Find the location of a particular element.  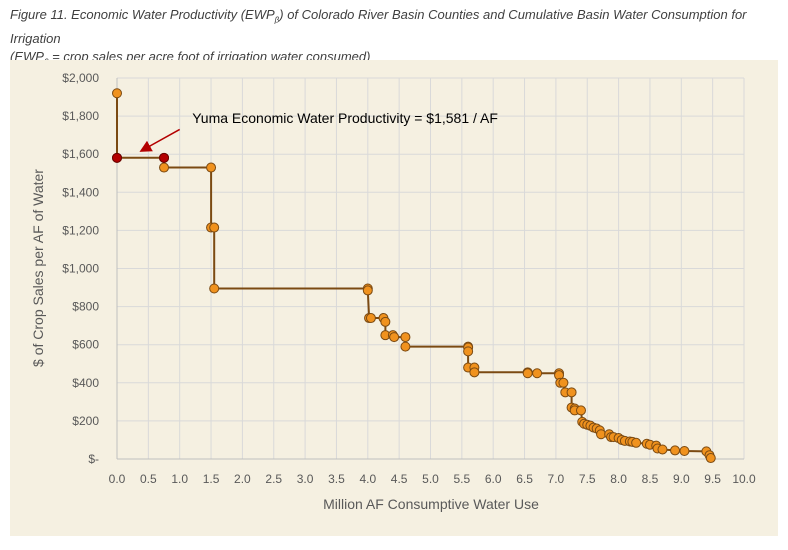

y-tick-label: $1,000 is located at coordinates (80, 269).